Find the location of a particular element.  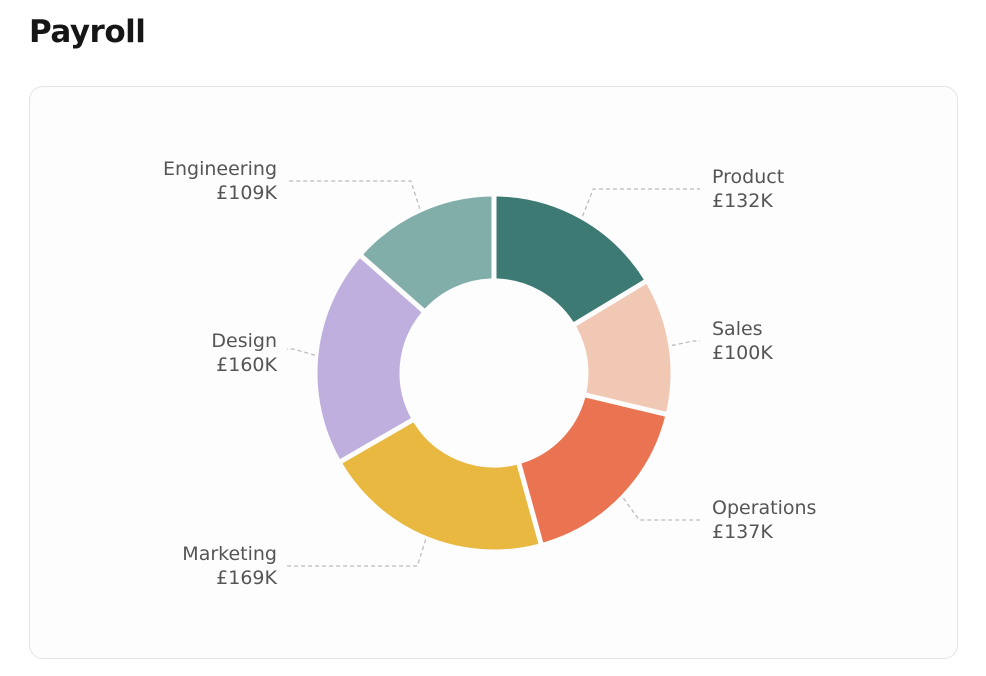

donut-slice-marketing is located at coordinates (441, 485).